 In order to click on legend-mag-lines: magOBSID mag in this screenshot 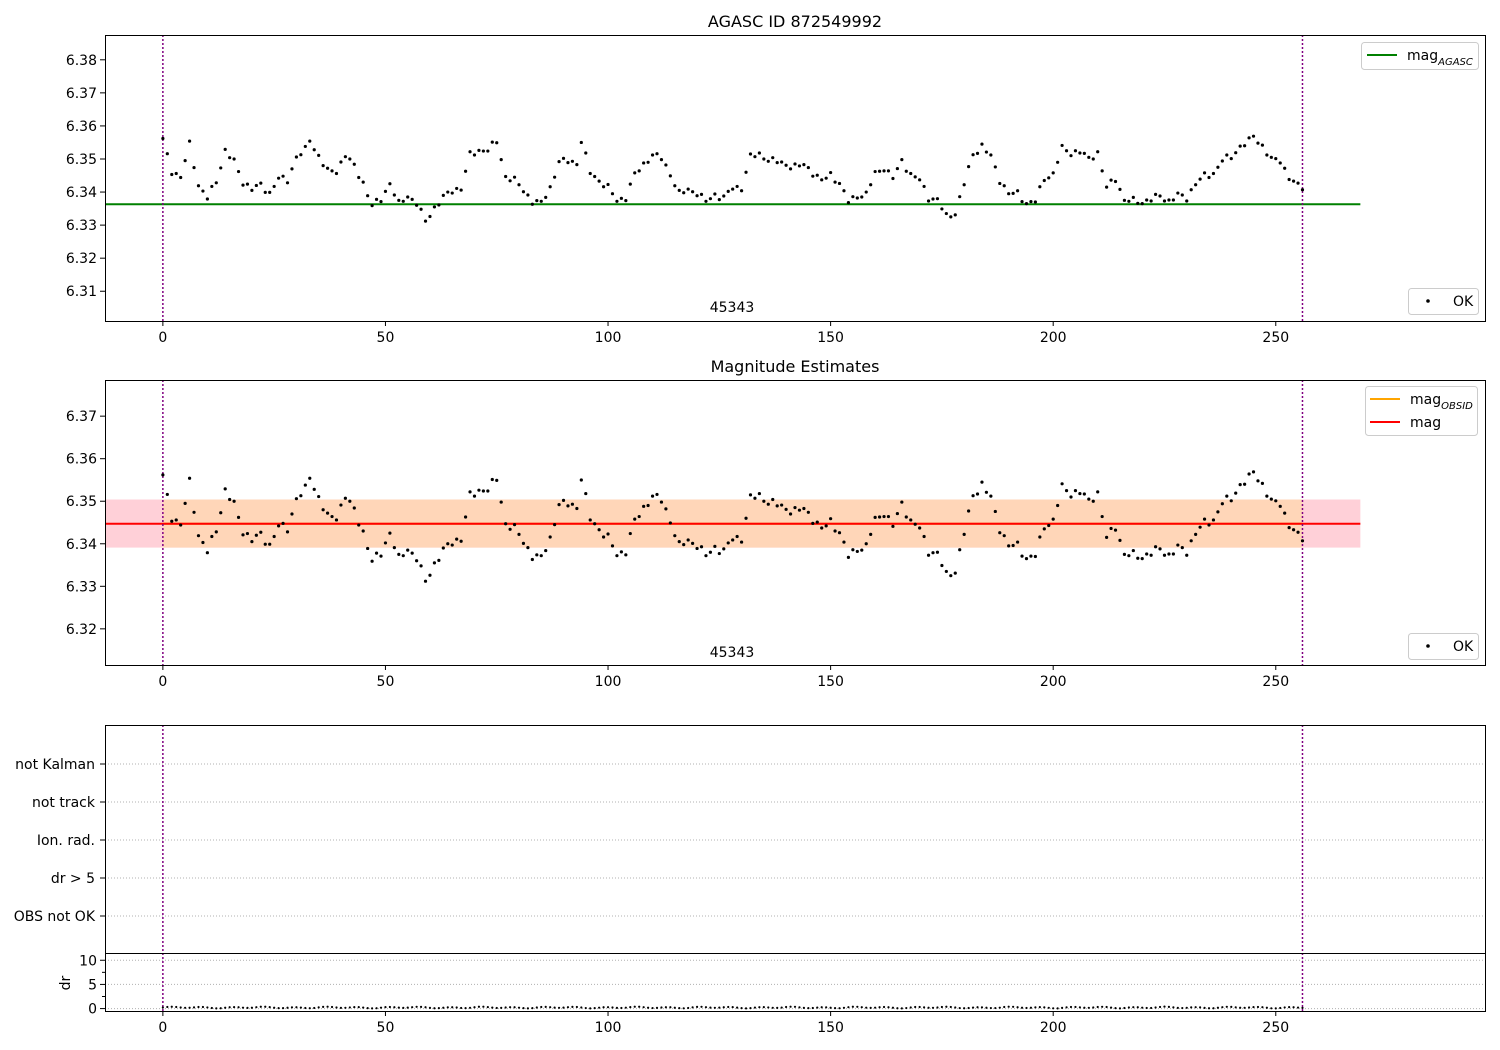, I will do `click(1421, 411)`.